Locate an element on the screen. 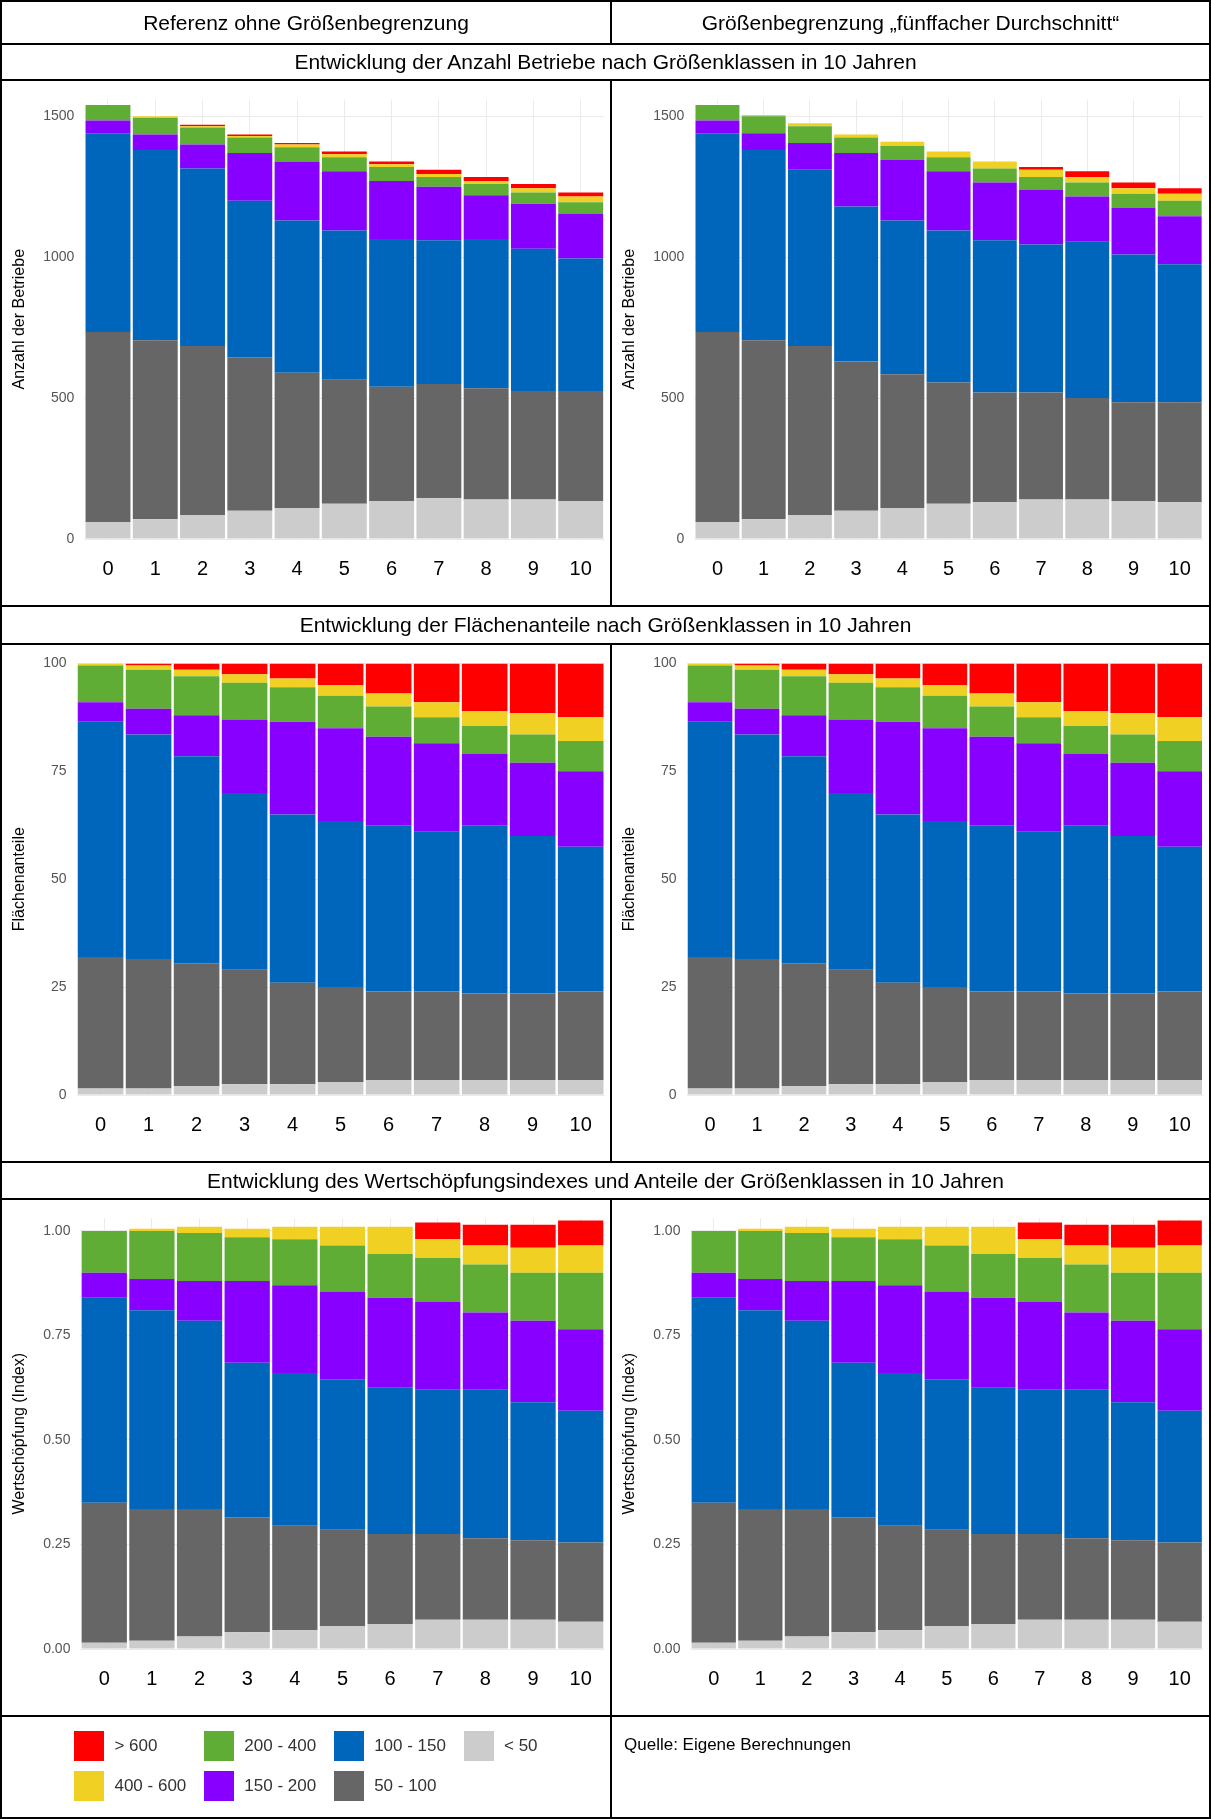  legend-label: 100 - 150 is located at coordinates (410, 1746).